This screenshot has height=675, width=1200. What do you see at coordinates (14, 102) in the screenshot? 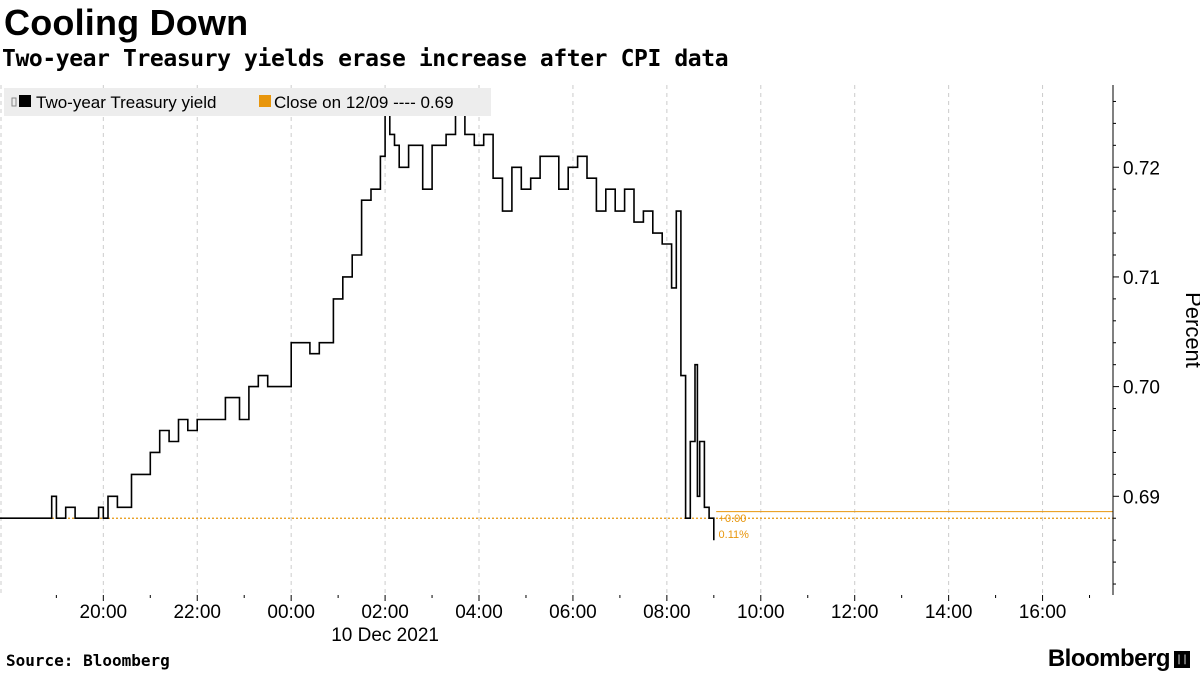
I see `legend-handle-icon` at bounding box center [14, 102].